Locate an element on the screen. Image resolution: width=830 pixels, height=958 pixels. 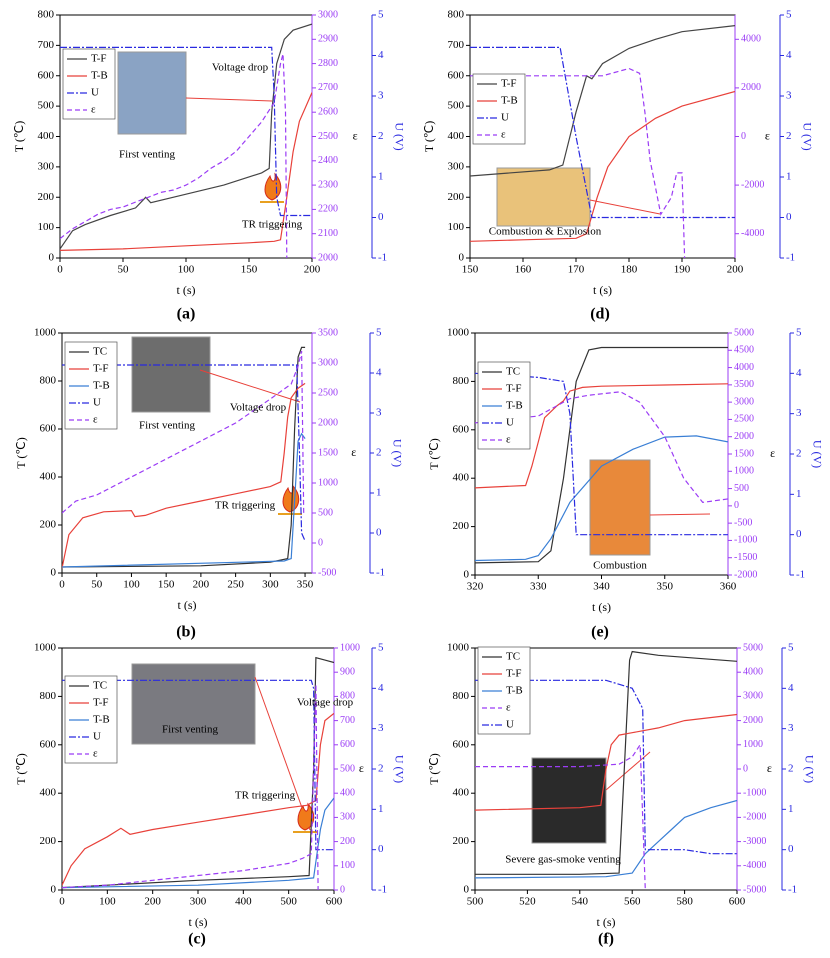
y2-tick-label: -5000 is located at coordinates (754, 889).